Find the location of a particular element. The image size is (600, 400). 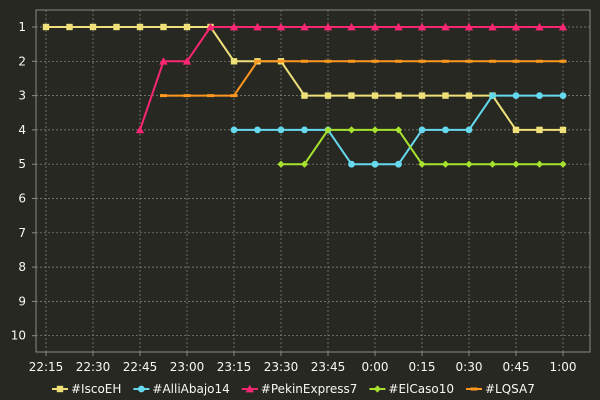

legend-label: #LQSA7 is located at coordinates (510, 389).